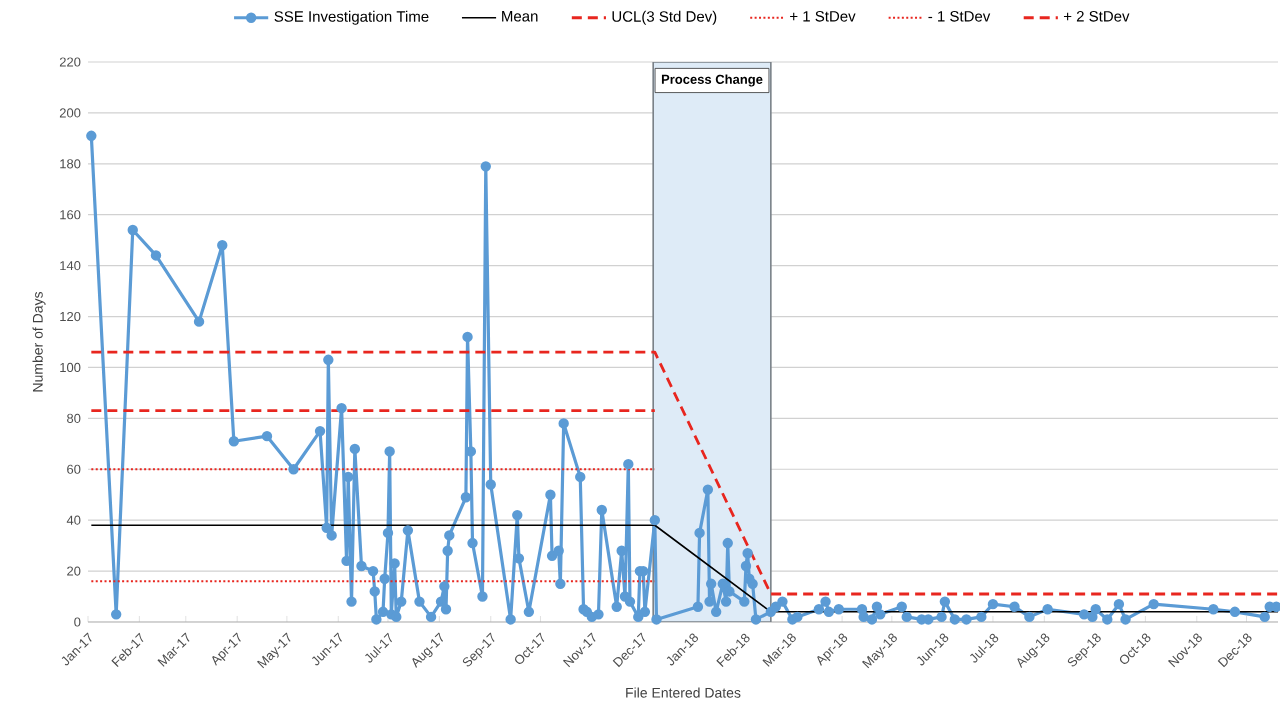  Describe the element at coordinates (74, 418) in the screenshot. I see `y-tick-label: 80` at that location.